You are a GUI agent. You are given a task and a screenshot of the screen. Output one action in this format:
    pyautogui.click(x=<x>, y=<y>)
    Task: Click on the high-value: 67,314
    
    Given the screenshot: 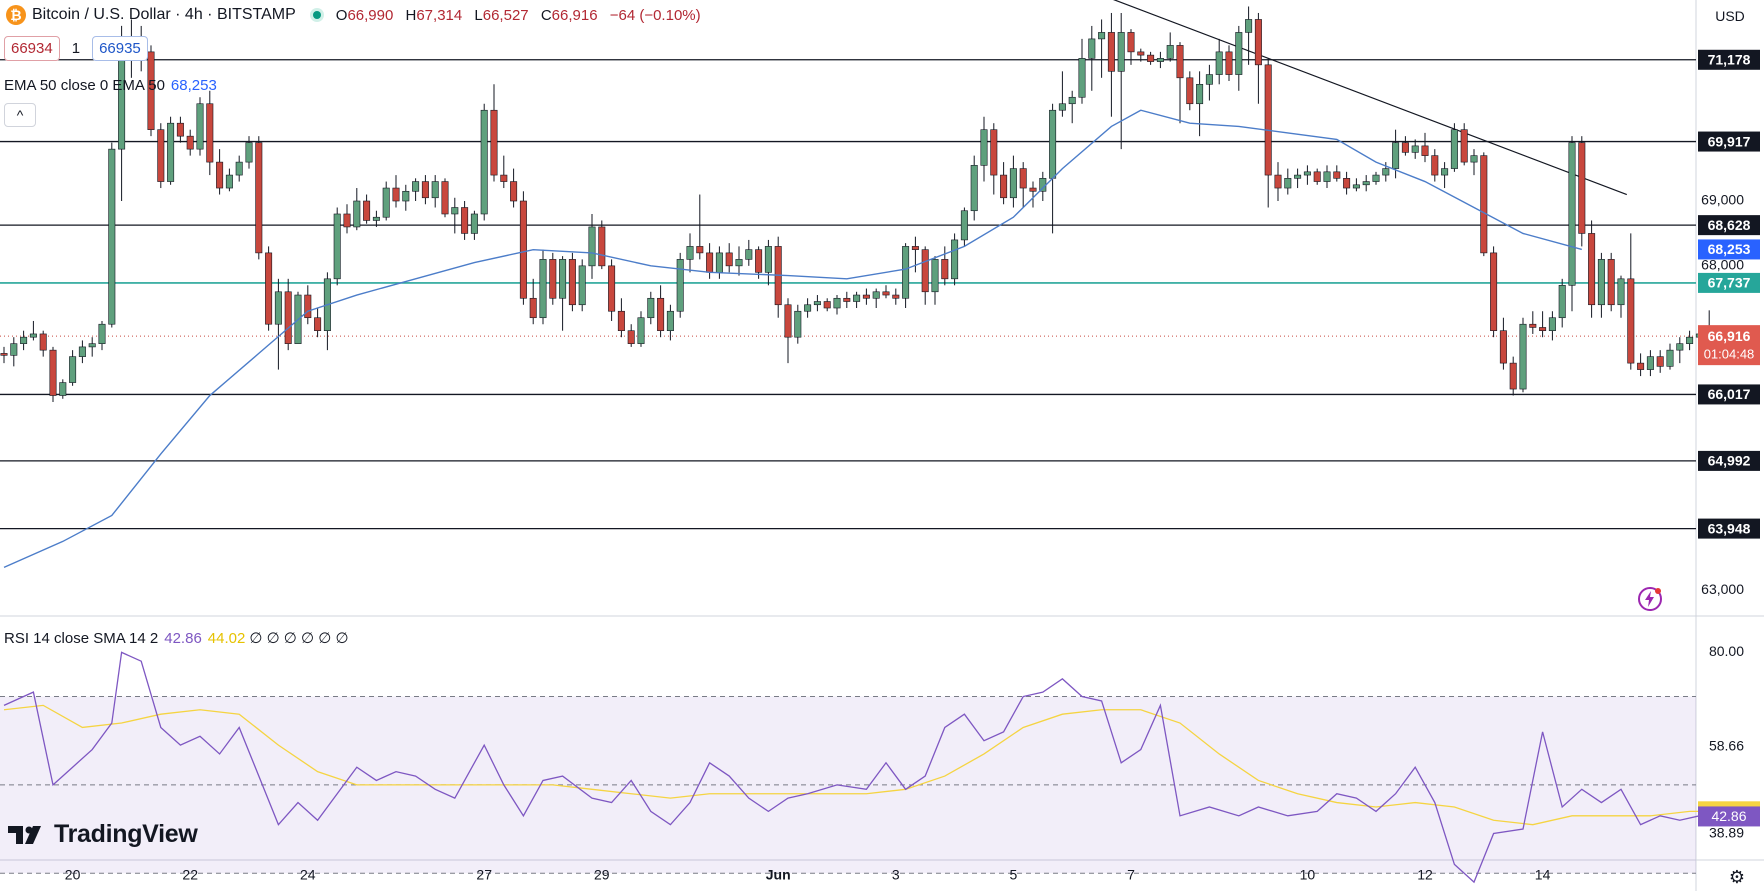 What is the action you would take?
    pyautogui.click(x=439, y=15)
    